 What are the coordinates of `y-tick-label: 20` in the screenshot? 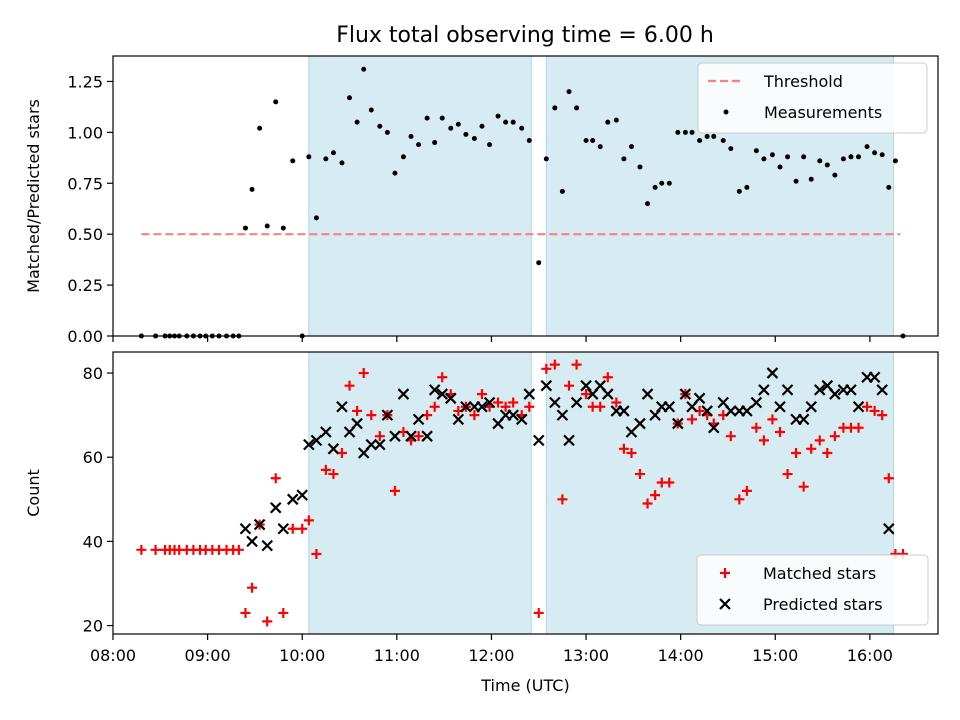 It's located at (93, 626).